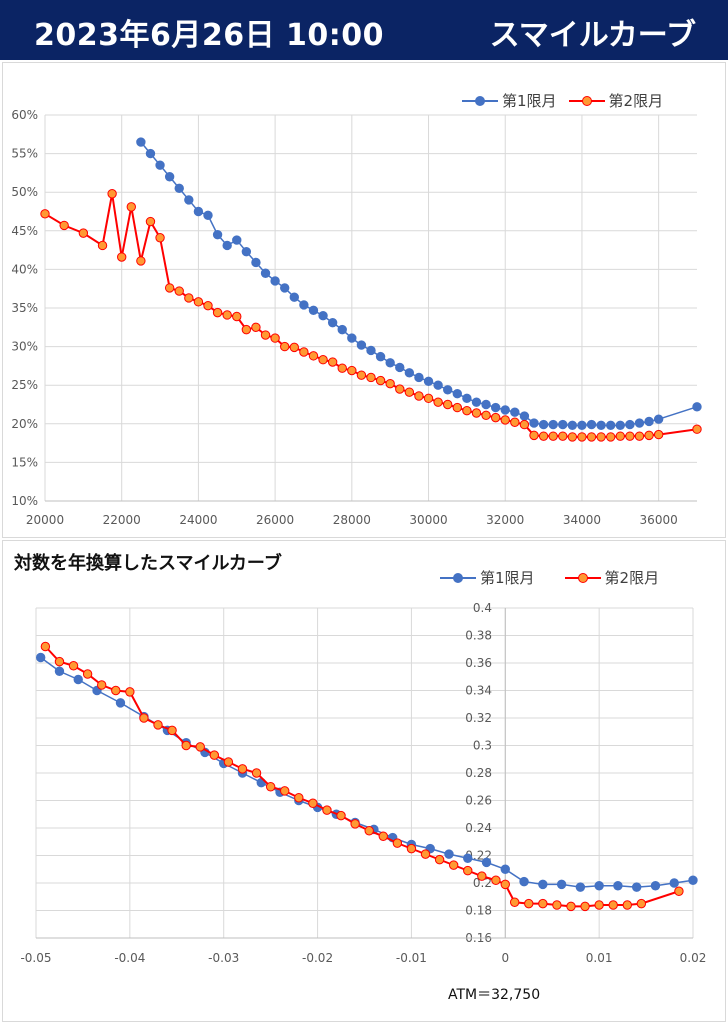  Describe the element at coordinates (209, 35) in the screenshot. I see `header-date: 2023年6月26日 10:00` at that location.